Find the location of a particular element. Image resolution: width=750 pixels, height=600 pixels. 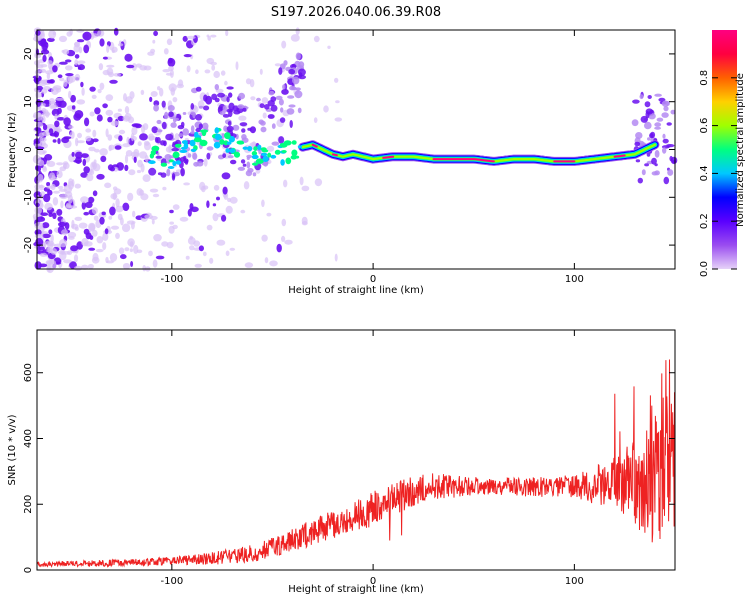

snr-x-tick-label: -100 is located at coordinates (171, 581).